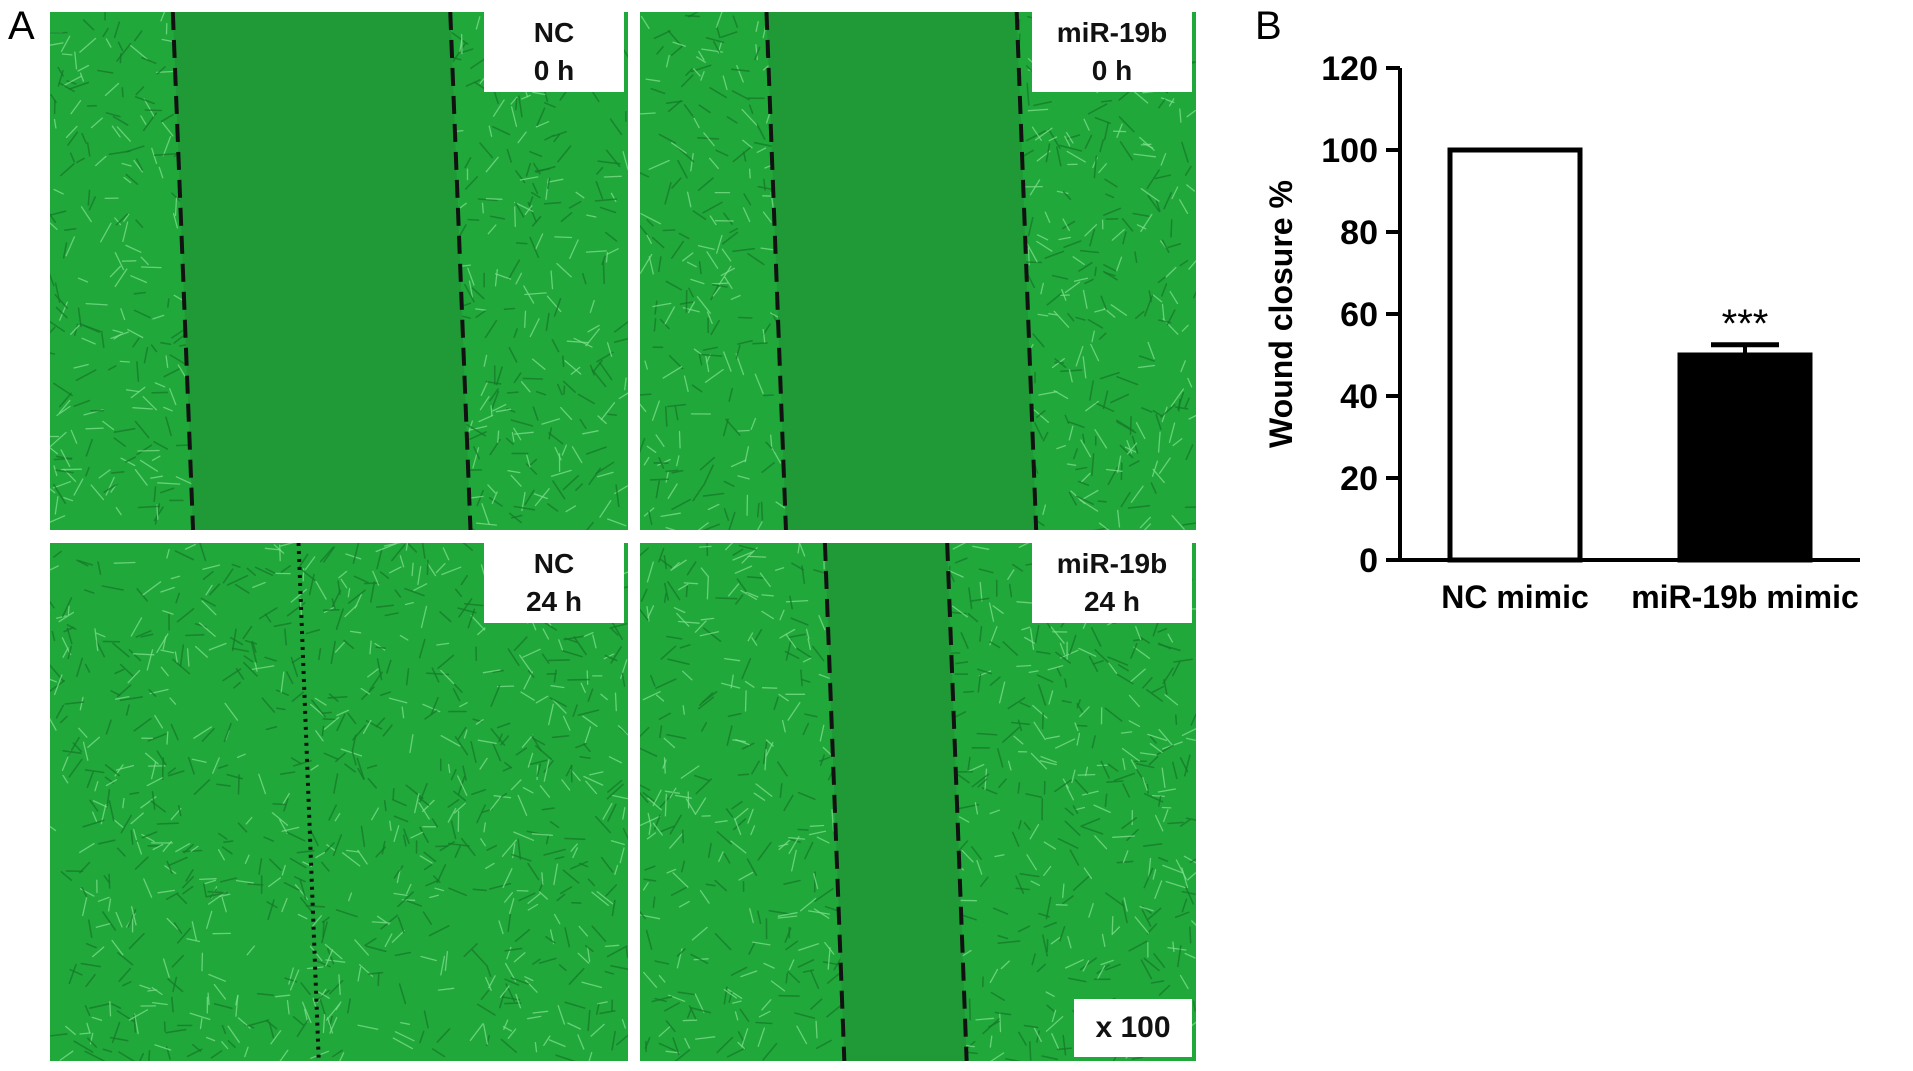 This screenshot has height=1071, width=1913. What do you see at coordinates (1368, 561) in the screenshot?
I see `y-tick-label: 0` at bounding box center [1368, 561].